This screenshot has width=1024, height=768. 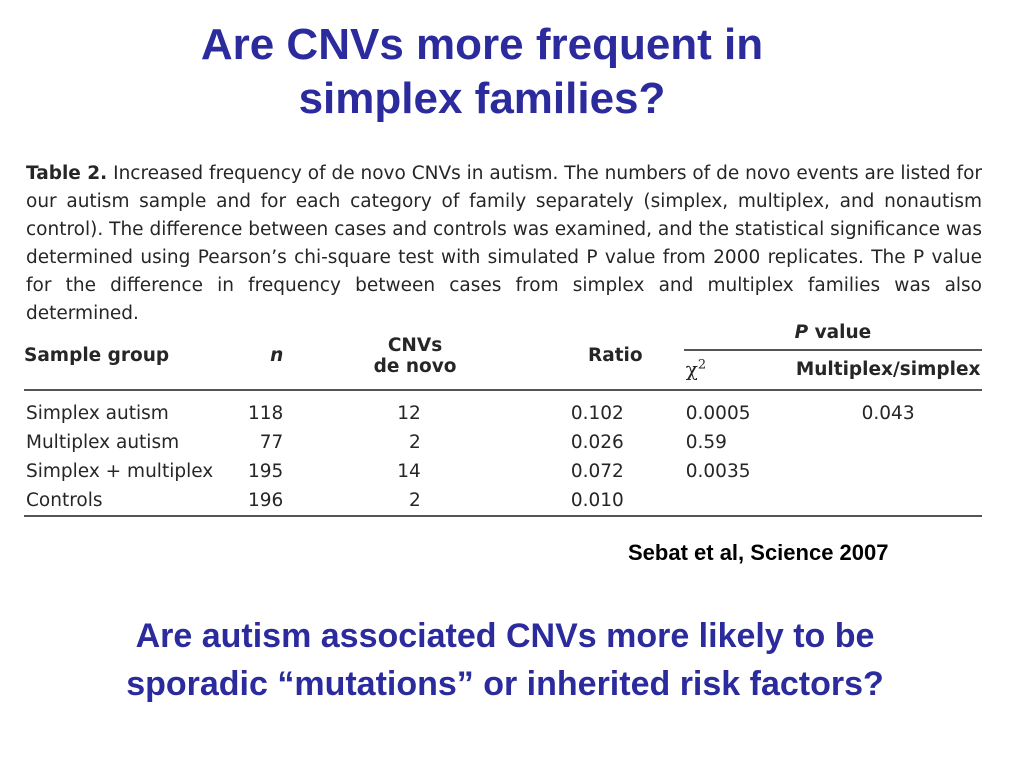 I want to click on header-cnvs: CNVs de novo, so click(x=415, y=356).